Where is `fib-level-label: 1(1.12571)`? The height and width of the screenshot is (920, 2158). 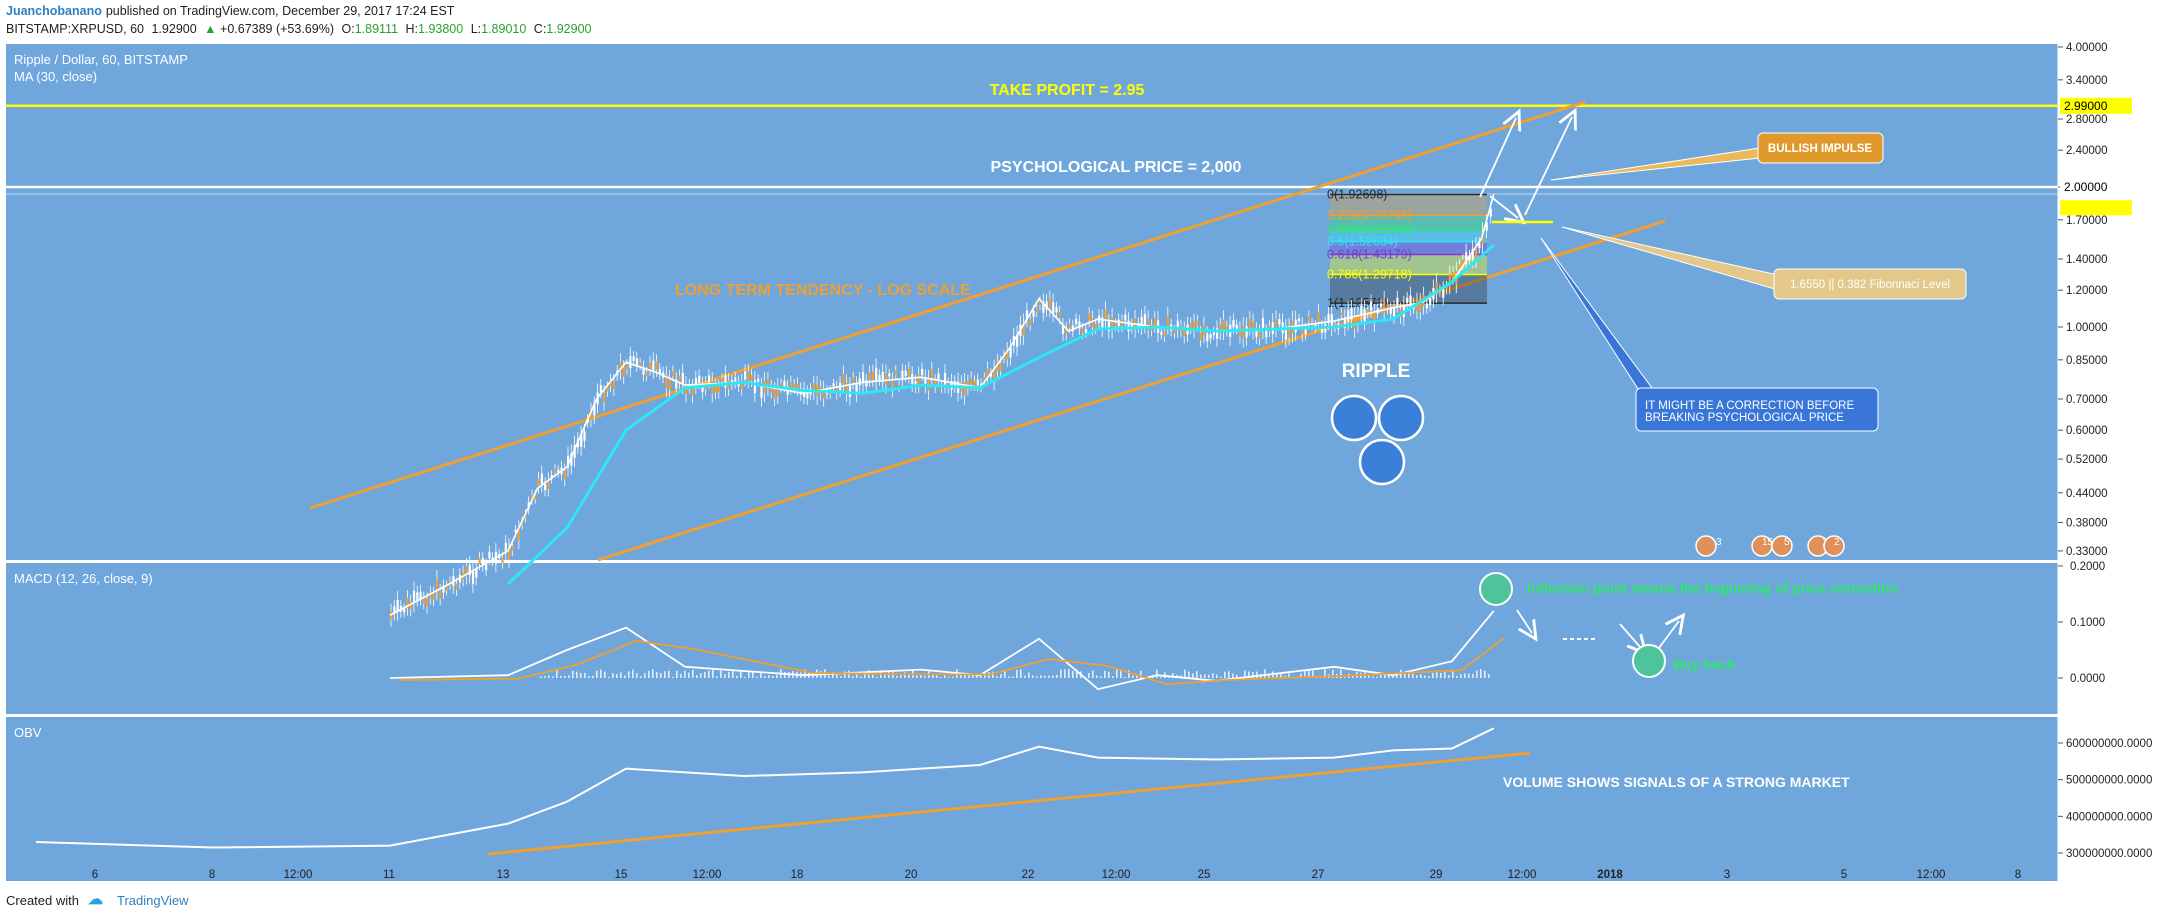 fib-level-label: 1(1.12571) is located at coordinates (1357, 303).